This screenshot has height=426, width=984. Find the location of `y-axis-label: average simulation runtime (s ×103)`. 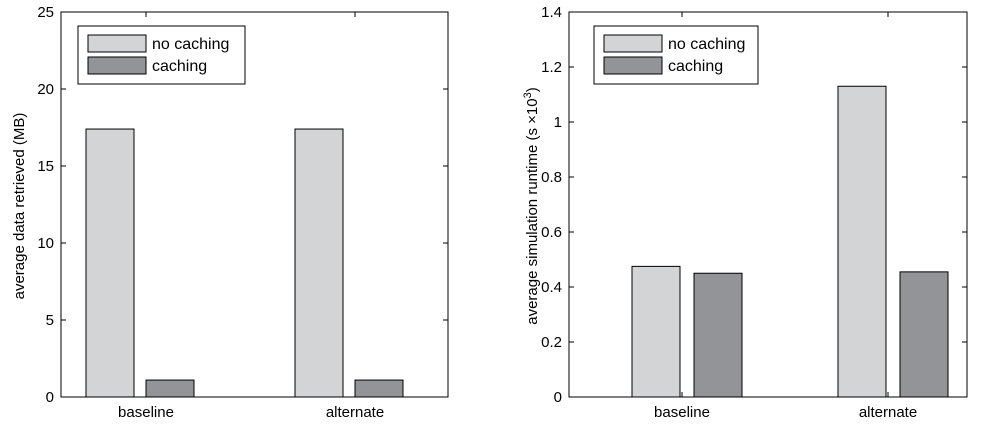

y-axis-label: average simulation runtime (s ×103) is located at coordinates (531, 206).